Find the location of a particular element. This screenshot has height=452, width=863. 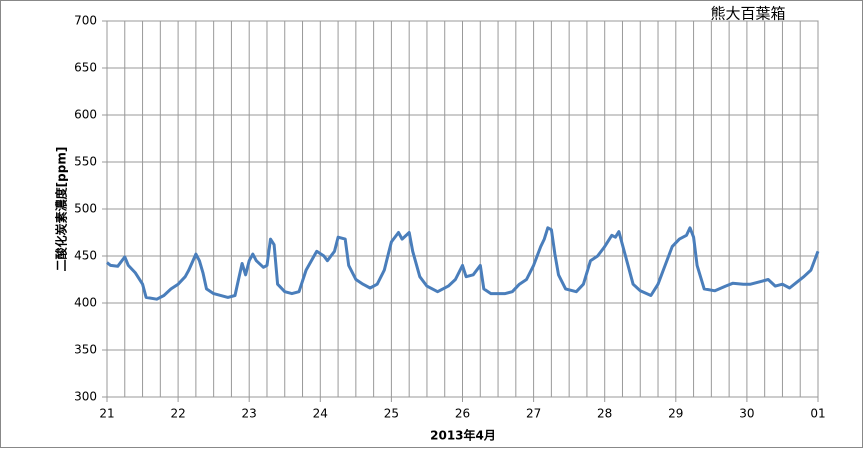

chart-title: 熊大百葉箱 is located at coordinates (747, 14).